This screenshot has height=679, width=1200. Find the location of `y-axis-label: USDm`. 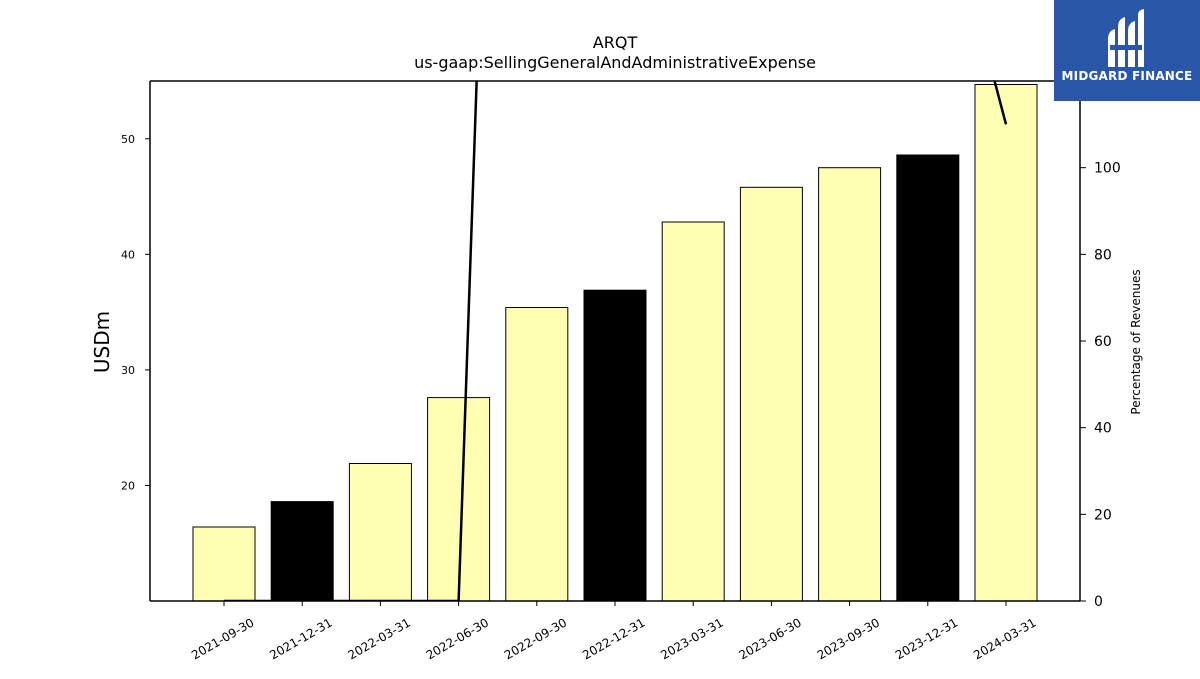

y-axis-label: USDm is located at coordinates (102, 342).